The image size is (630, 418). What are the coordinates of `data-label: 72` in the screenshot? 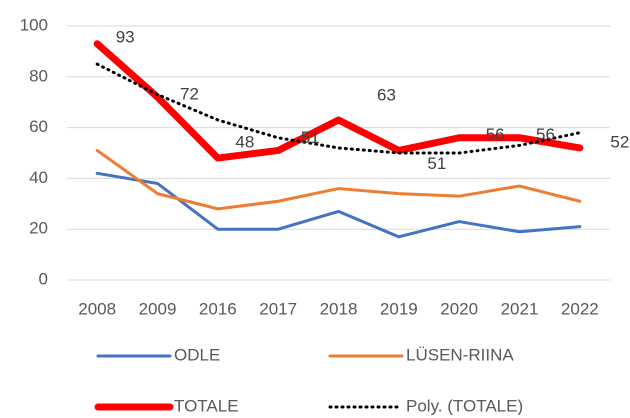 It's located at (189, 94).